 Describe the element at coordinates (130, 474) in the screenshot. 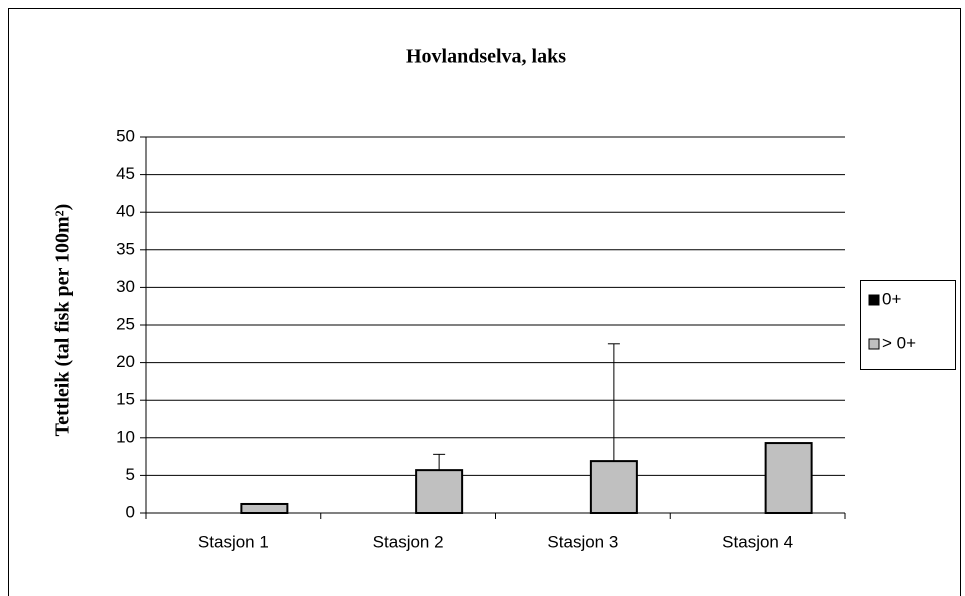

I see `y-tick-label: 5` at that location.